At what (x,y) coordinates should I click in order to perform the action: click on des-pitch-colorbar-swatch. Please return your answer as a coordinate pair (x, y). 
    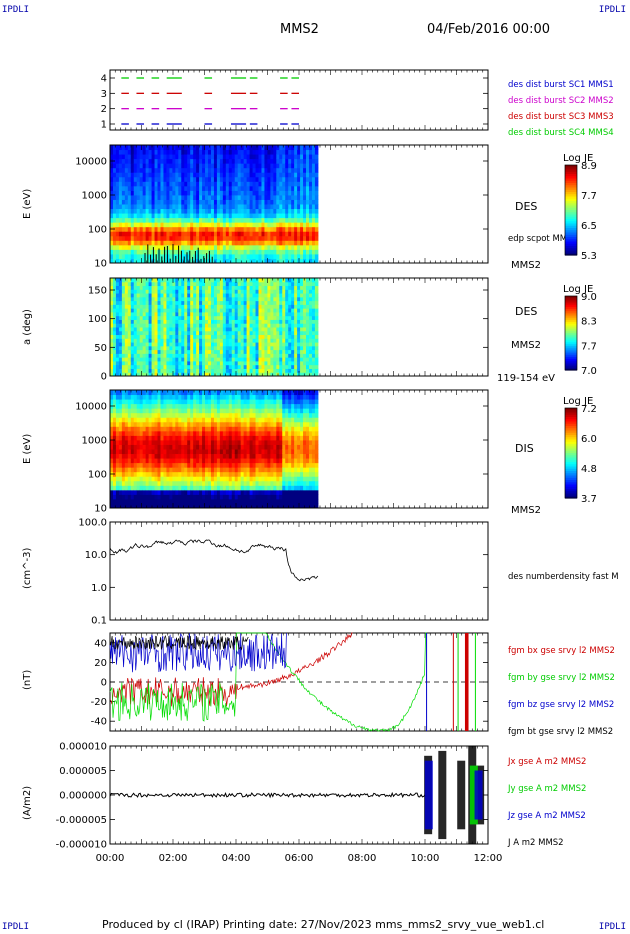
    Looking at the image, I should click on (571, 362).